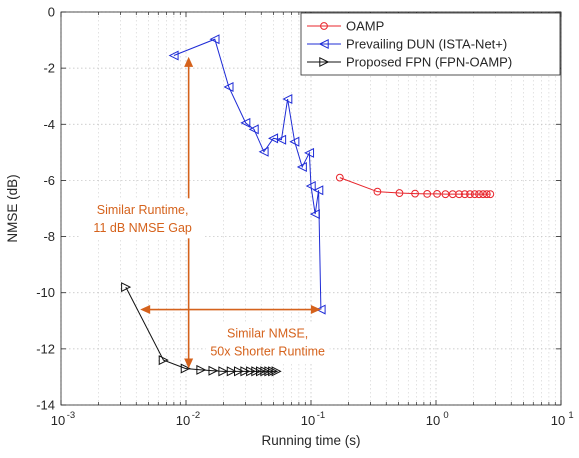  Describe the element at coordinates (49, 124) in the screenshot. I see `y-tick-label: -4` at that location.